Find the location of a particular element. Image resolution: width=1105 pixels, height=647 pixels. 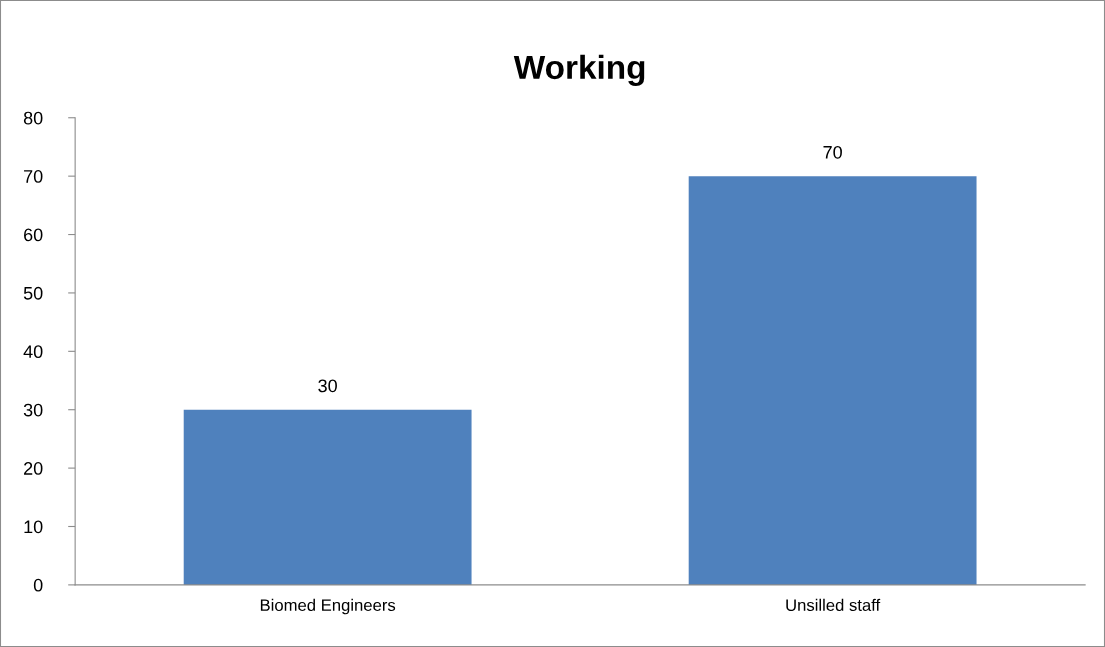

x-tick-label: Unsilled staff is located at coordinates (833, 605).